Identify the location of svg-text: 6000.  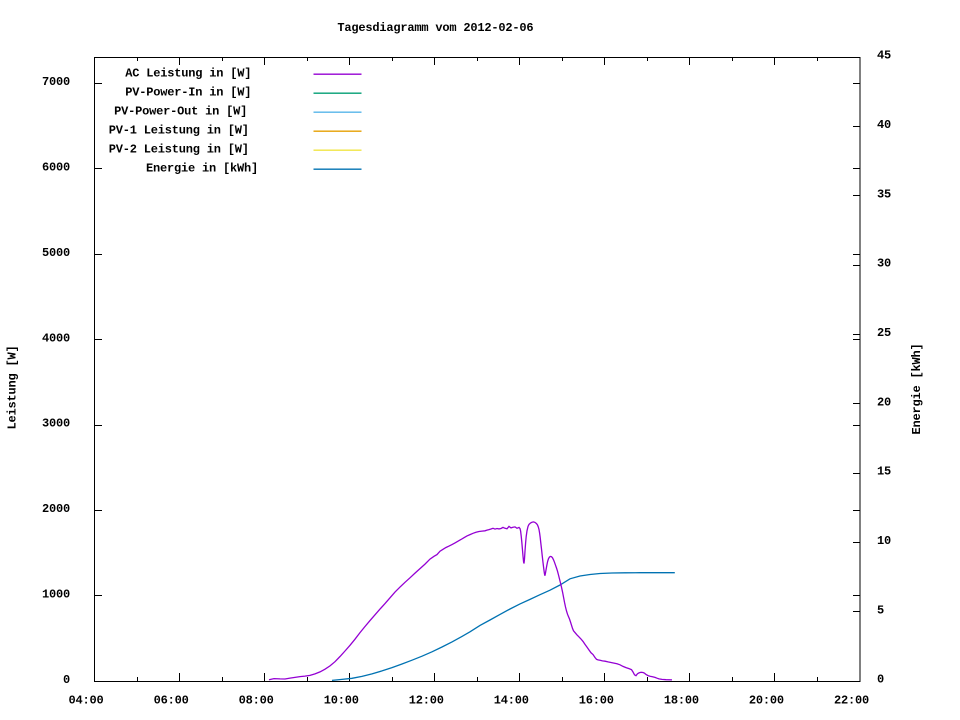
(56, 167).